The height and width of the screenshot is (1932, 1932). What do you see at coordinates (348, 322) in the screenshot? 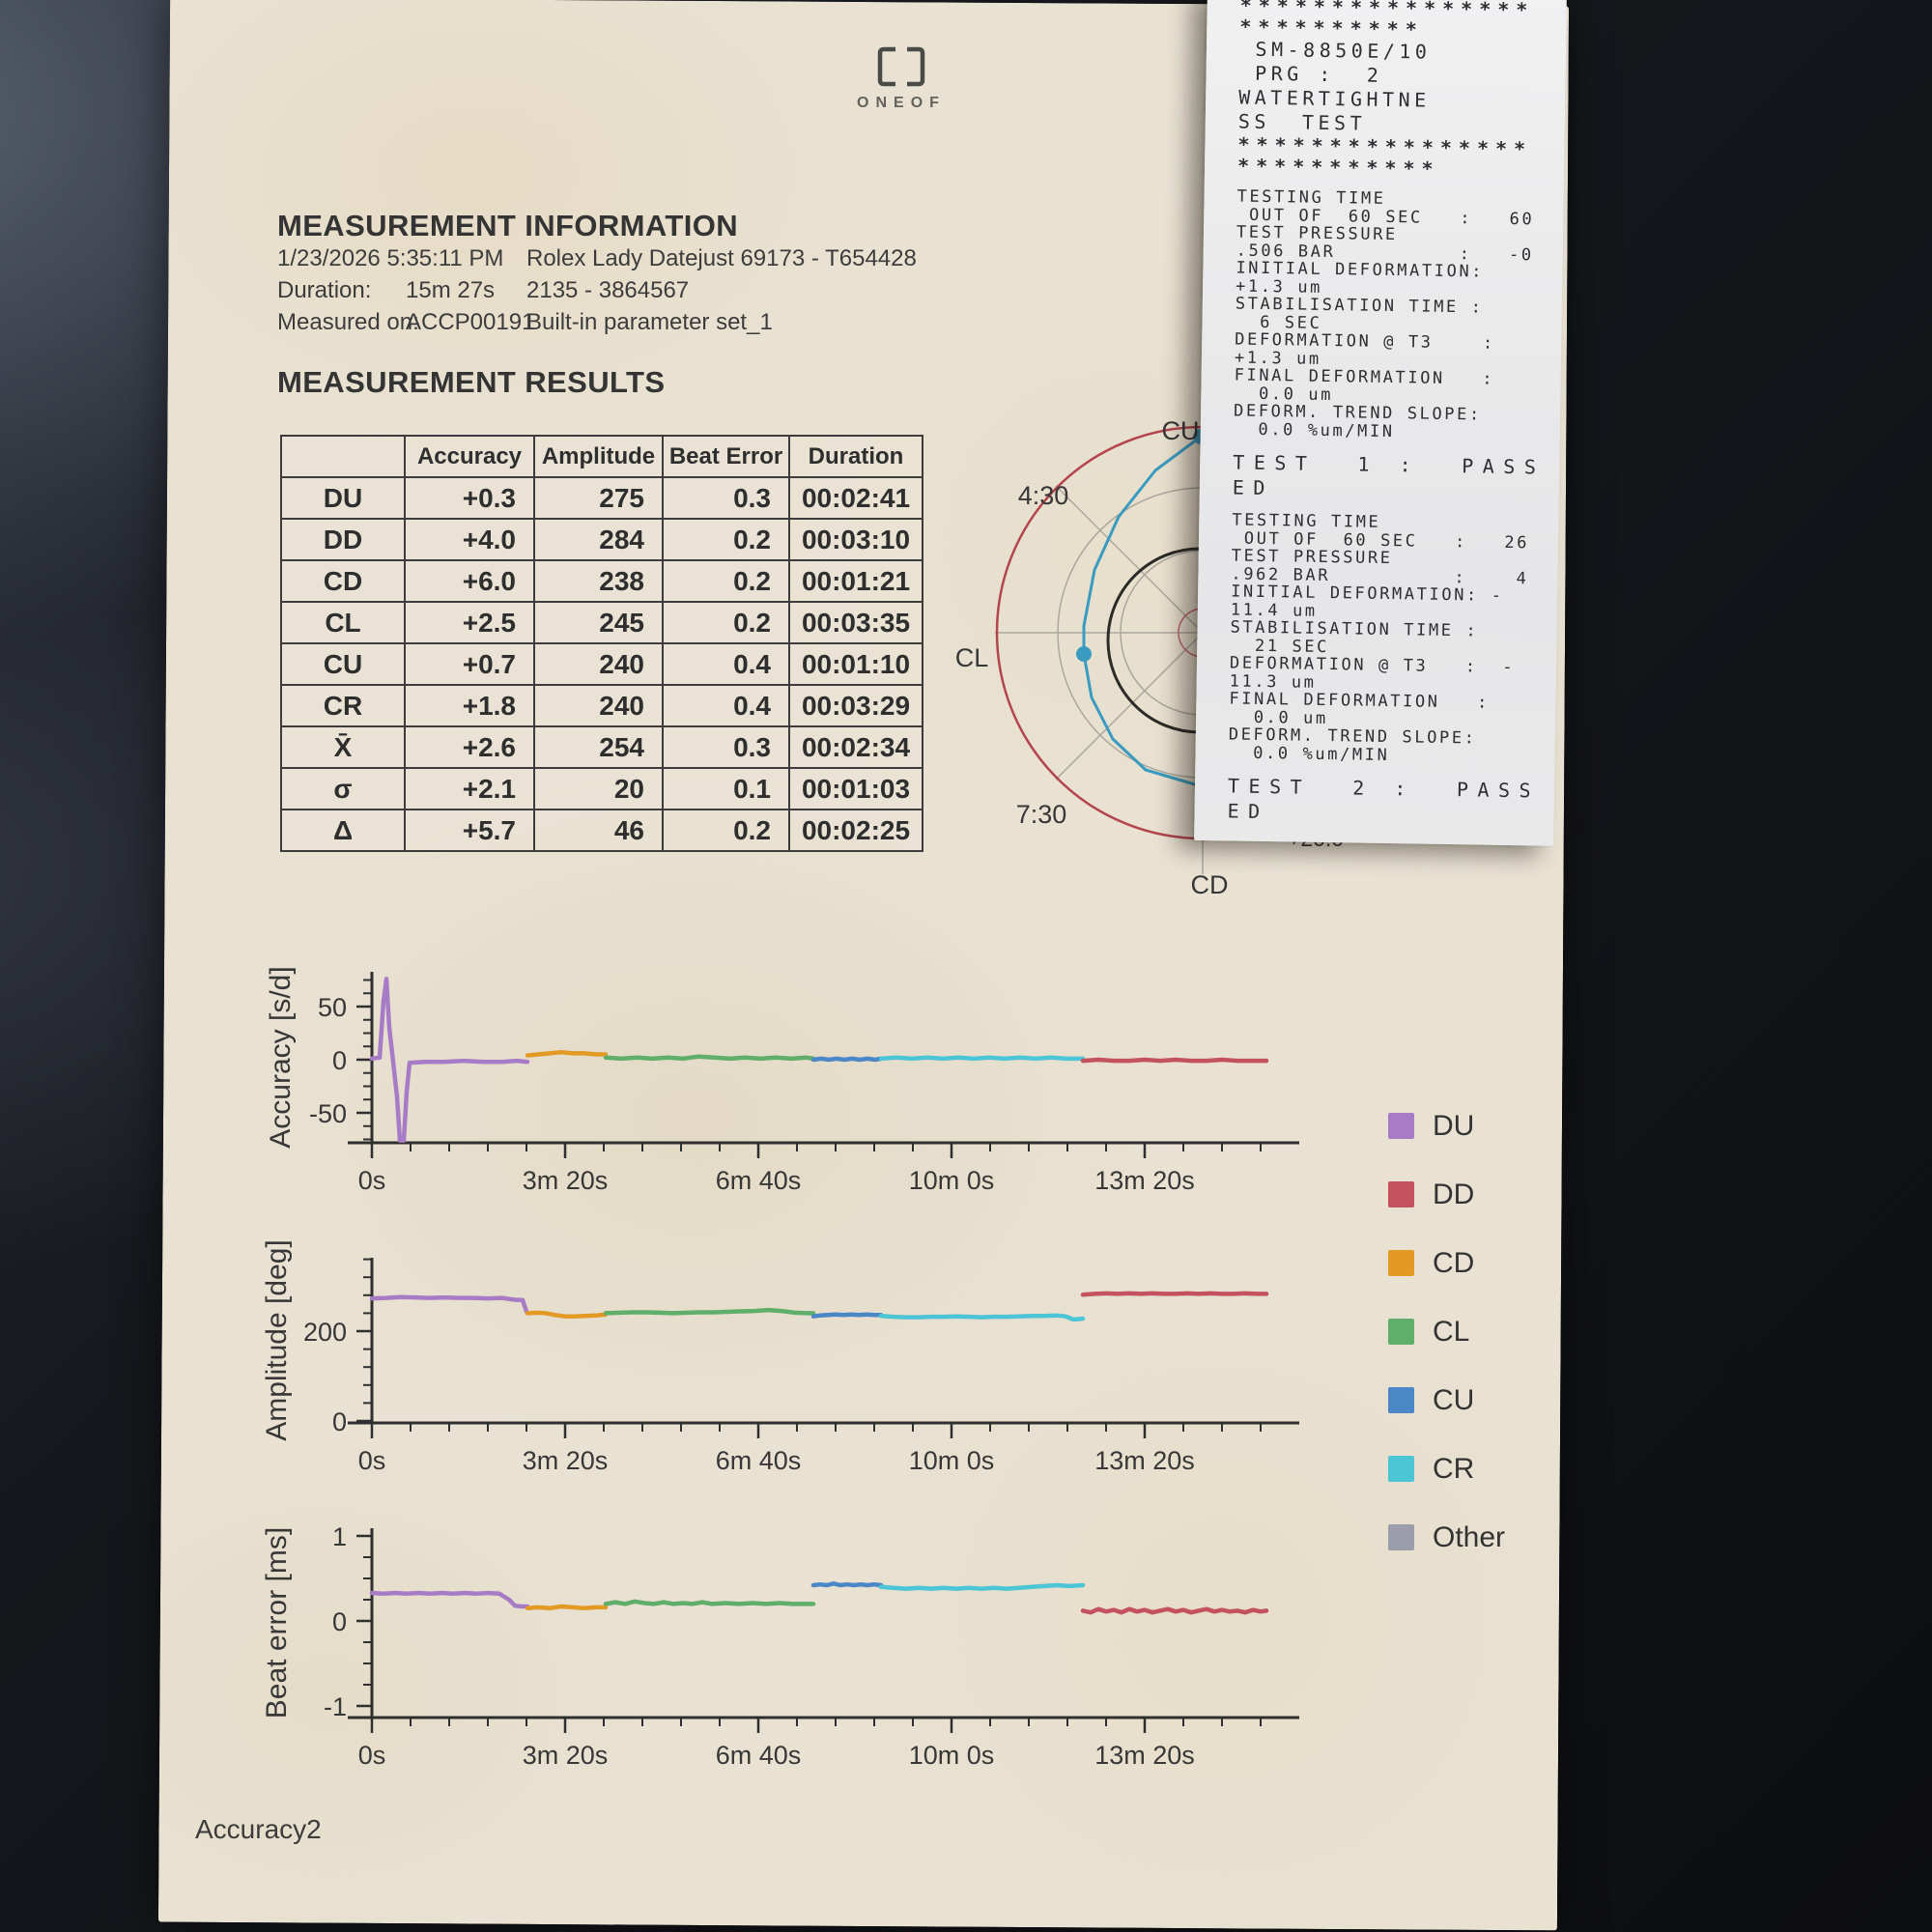
I see `info-cell: Measured on:` at bounding box center [348, 322].